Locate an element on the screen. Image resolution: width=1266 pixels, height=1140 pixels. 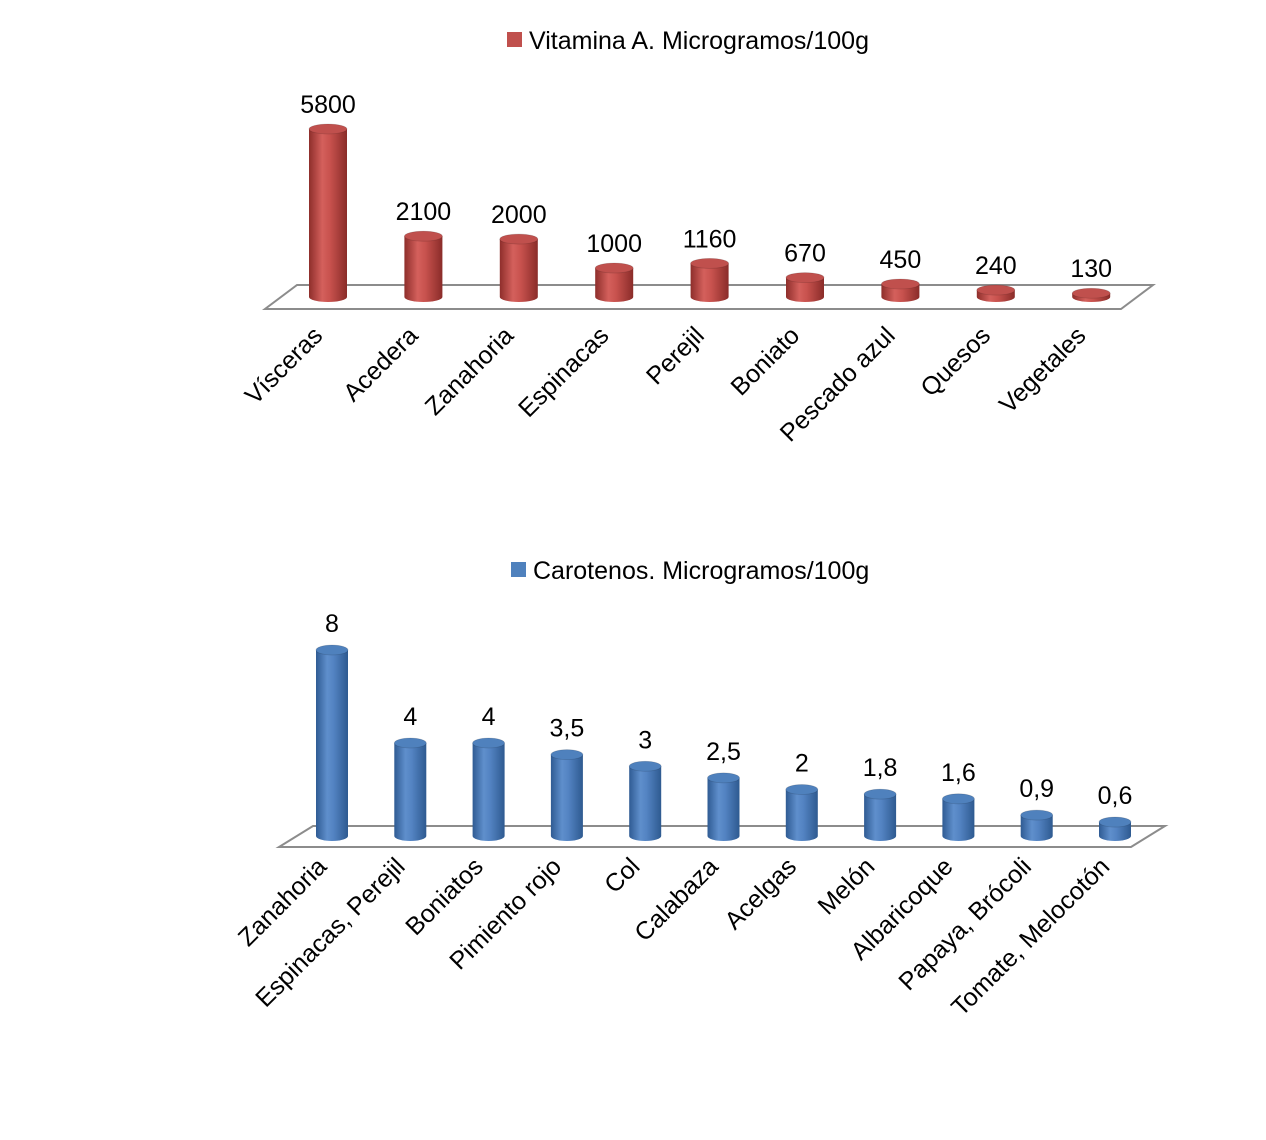
category-label-vitamina-a-espinacas: Espinacas is located at coordinates (563, 371).